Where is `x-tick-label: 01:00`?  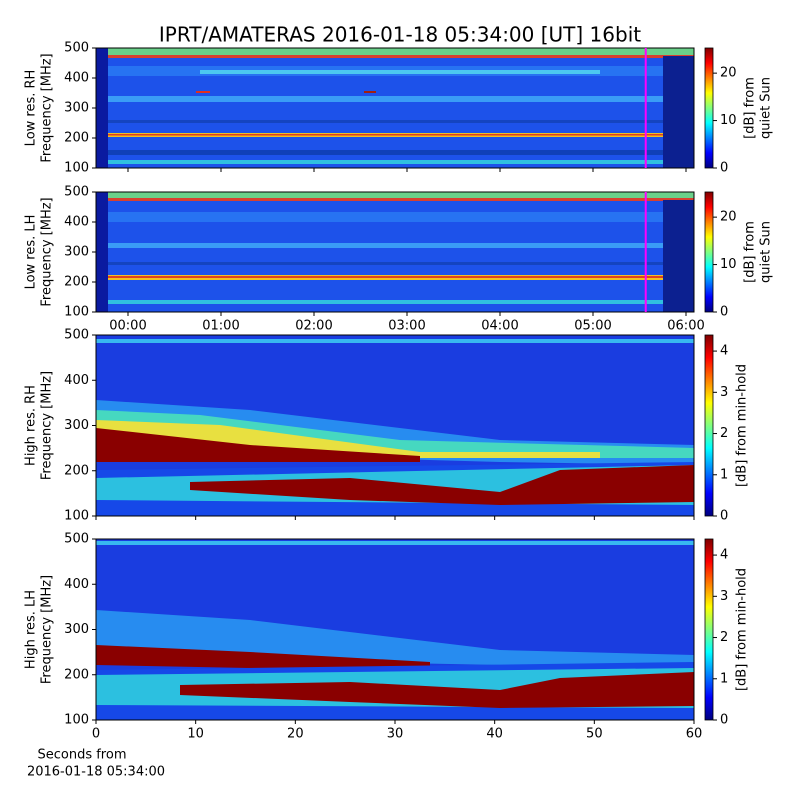 x-tick-label: 01:00 is located at coordinates (220, 326).